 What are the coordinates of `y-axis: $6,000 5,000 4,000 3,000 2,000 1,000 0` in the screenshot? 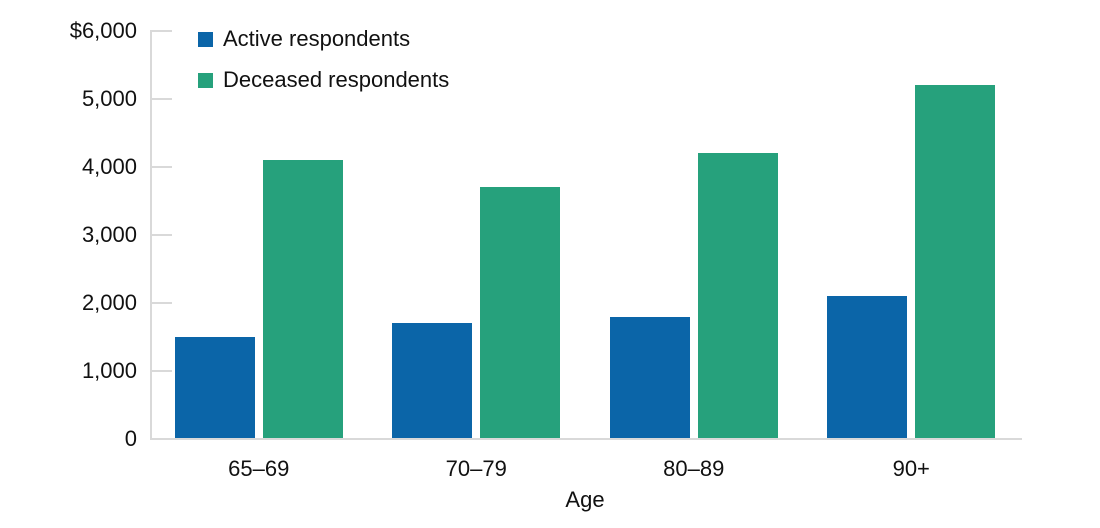 It's located at (68, 235).